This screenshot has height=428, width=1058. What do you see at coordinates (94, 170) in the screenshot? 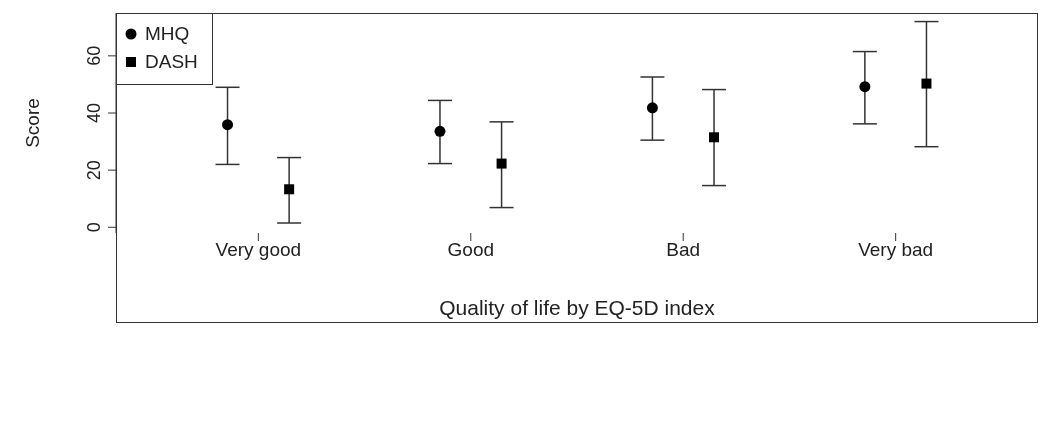
I see `y-tick-label: 20` at bounding box center [94, 170].